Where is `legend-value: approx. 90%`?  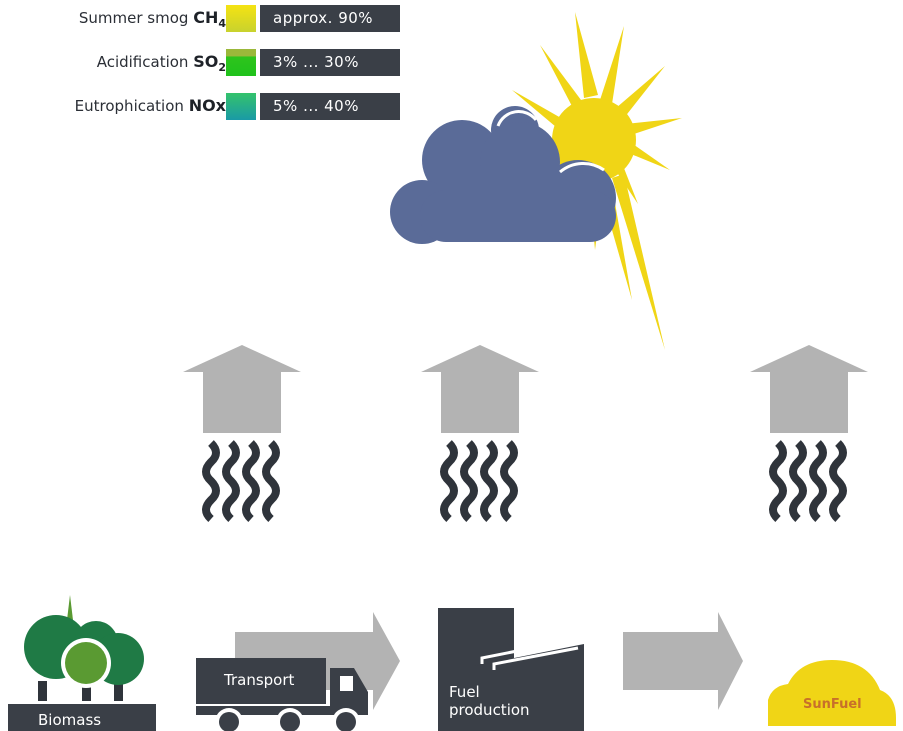 legend-value: approx. 90% is located at coordinates (330, 18).